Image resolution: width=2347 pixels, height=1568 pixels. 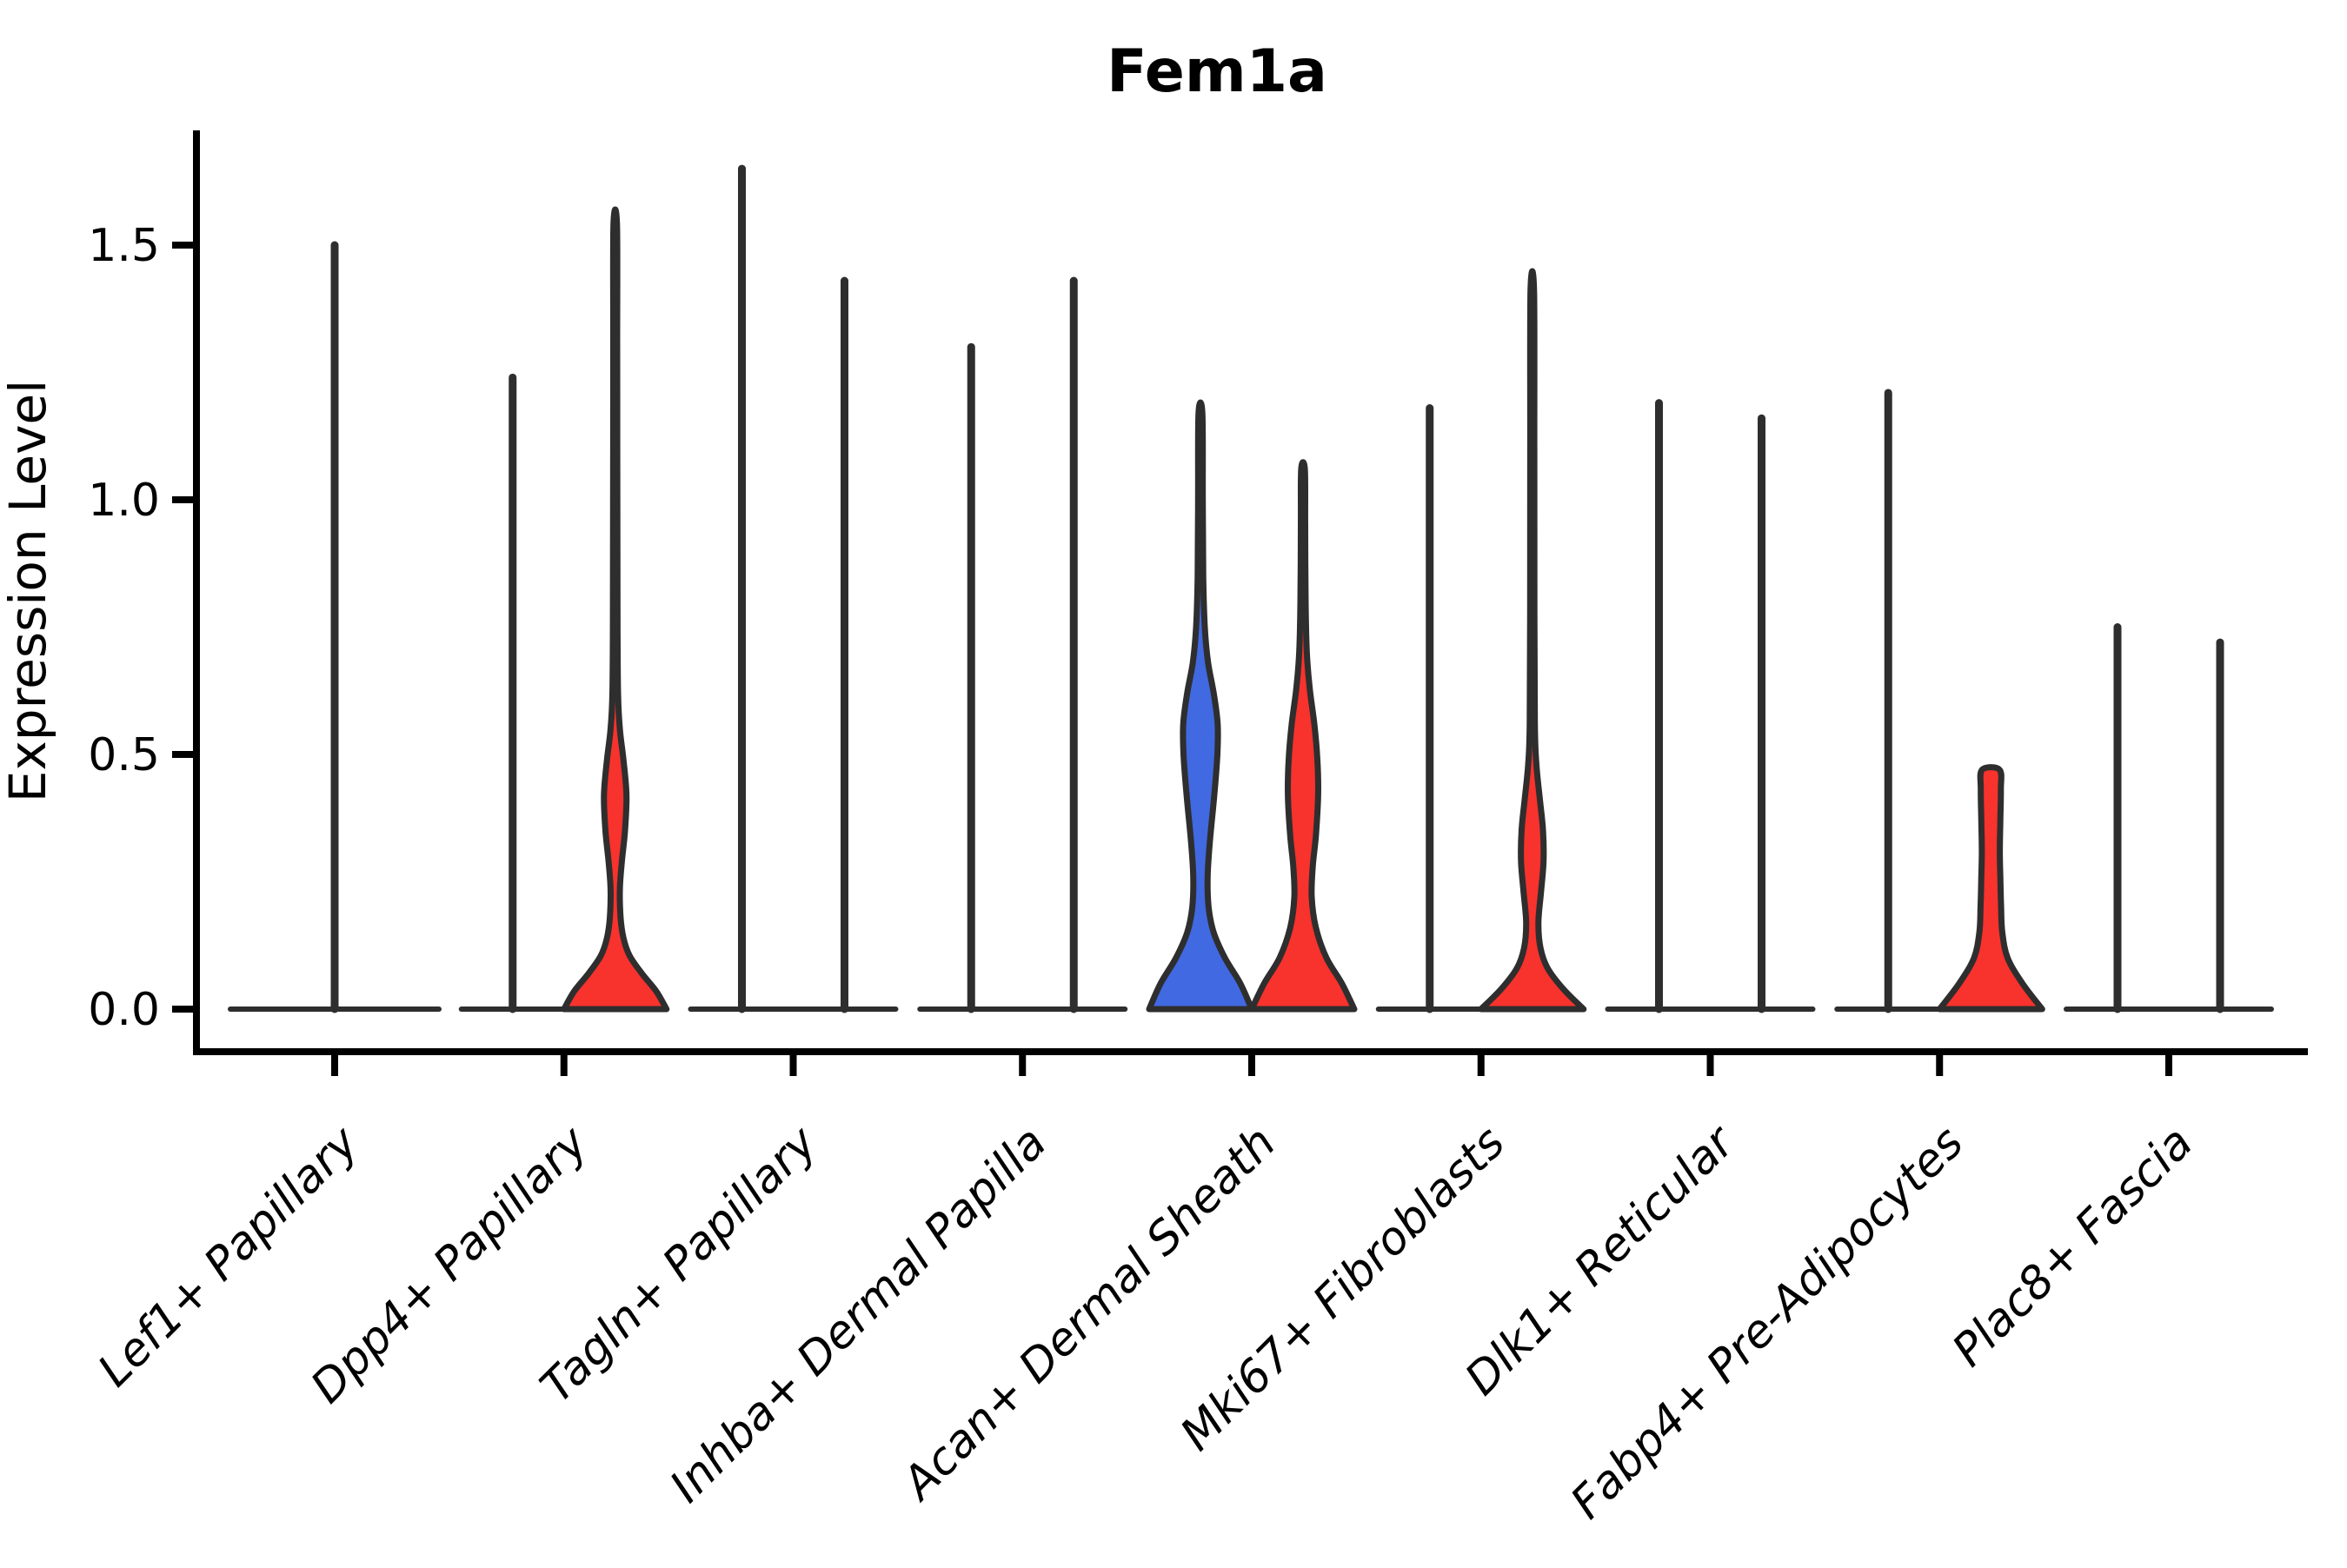 I want to click on y-tick-label: 1.0, so click(x=124, y=501).